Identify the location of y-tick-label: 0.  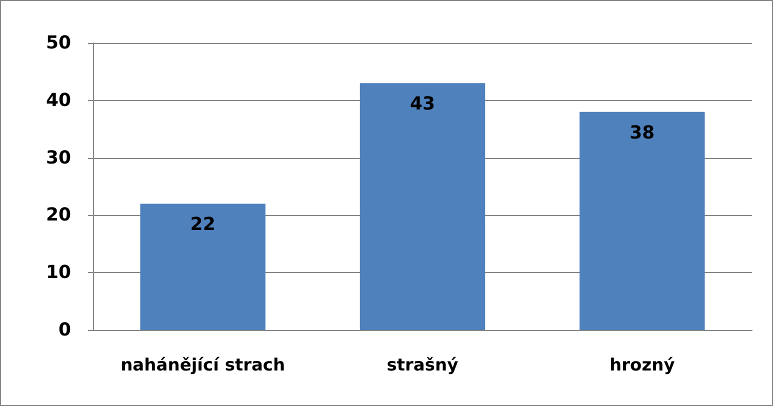
(64, 330).